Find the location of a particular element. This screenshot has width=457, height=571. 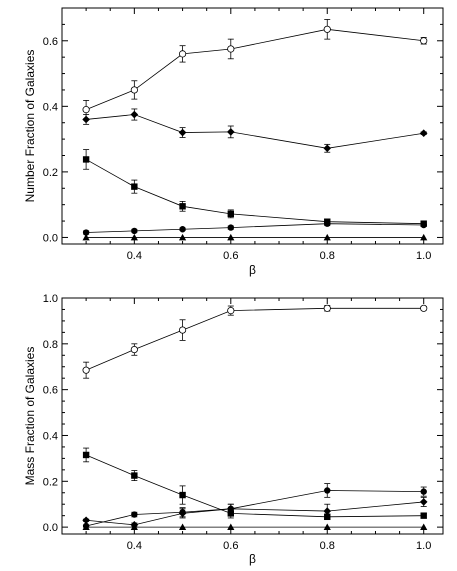

y-axis-label: Number Fraction of Galaxies is located at coordinates (30, 126).